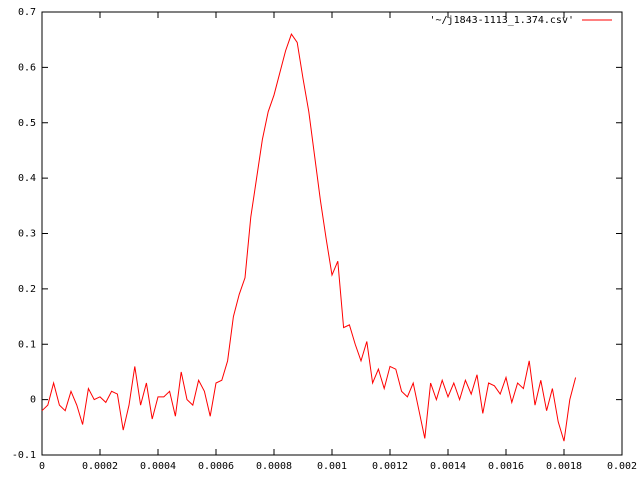  What do you see at coordinates (42, 466) in the screenshot?
I see `x-tick-label: 0` at bounding box center [42, 466].